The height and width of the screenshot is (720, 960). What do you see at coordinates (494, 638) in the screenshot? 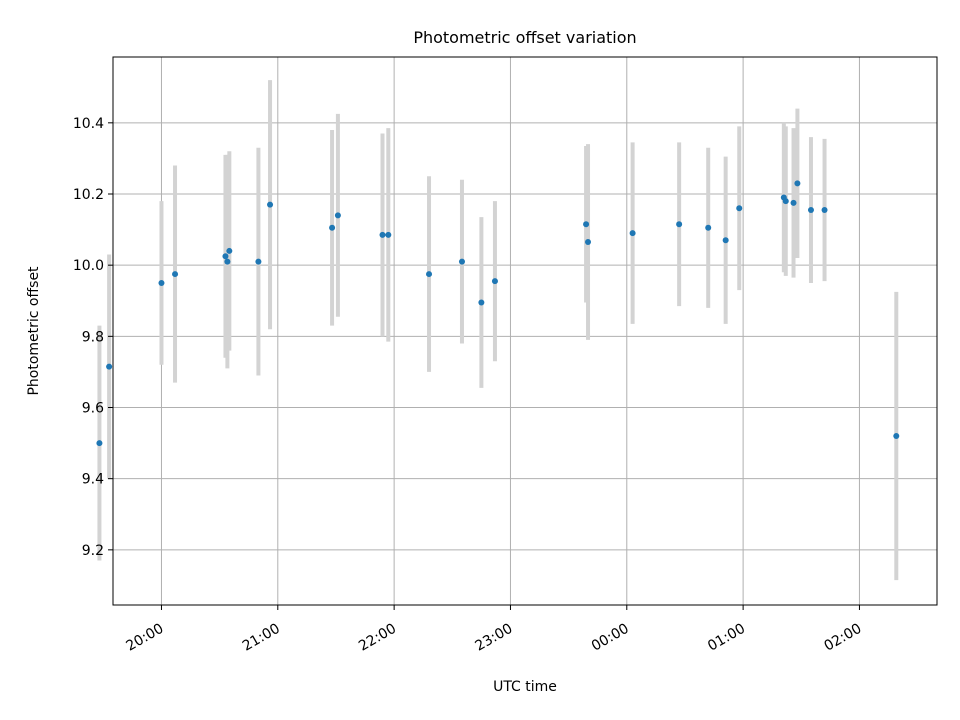
I see `x-tick-label: 23:00` at bounding box center [494, 638].